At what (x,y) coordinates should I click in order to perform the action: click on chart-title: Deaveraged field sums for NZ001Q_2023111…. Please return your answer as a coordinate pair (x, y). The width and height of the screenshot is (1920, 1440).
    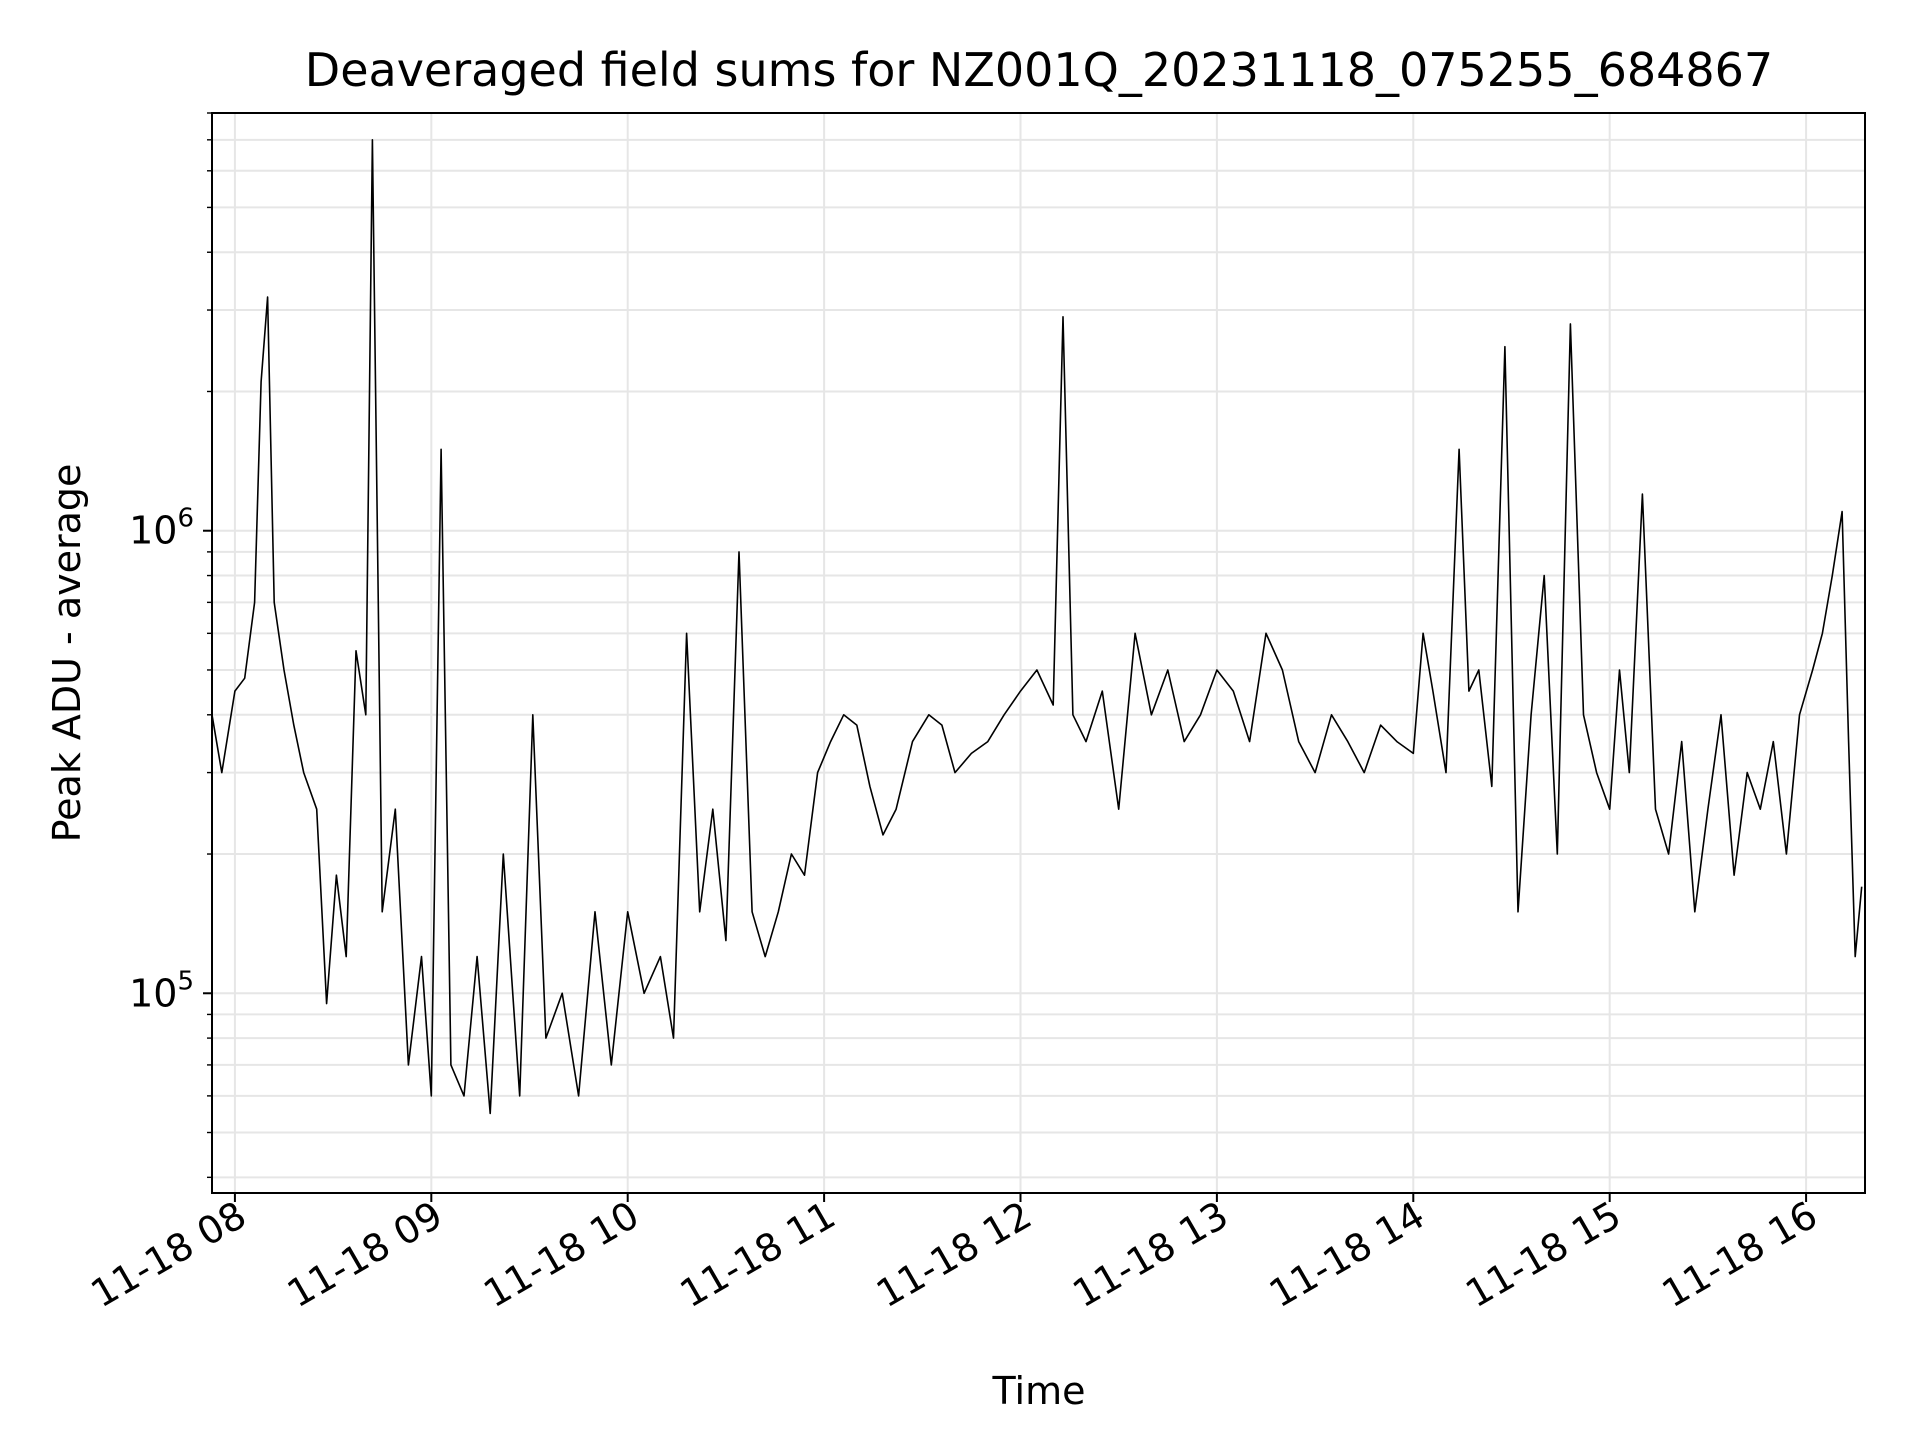
    Looking at the image, I should click on (1039, 70).